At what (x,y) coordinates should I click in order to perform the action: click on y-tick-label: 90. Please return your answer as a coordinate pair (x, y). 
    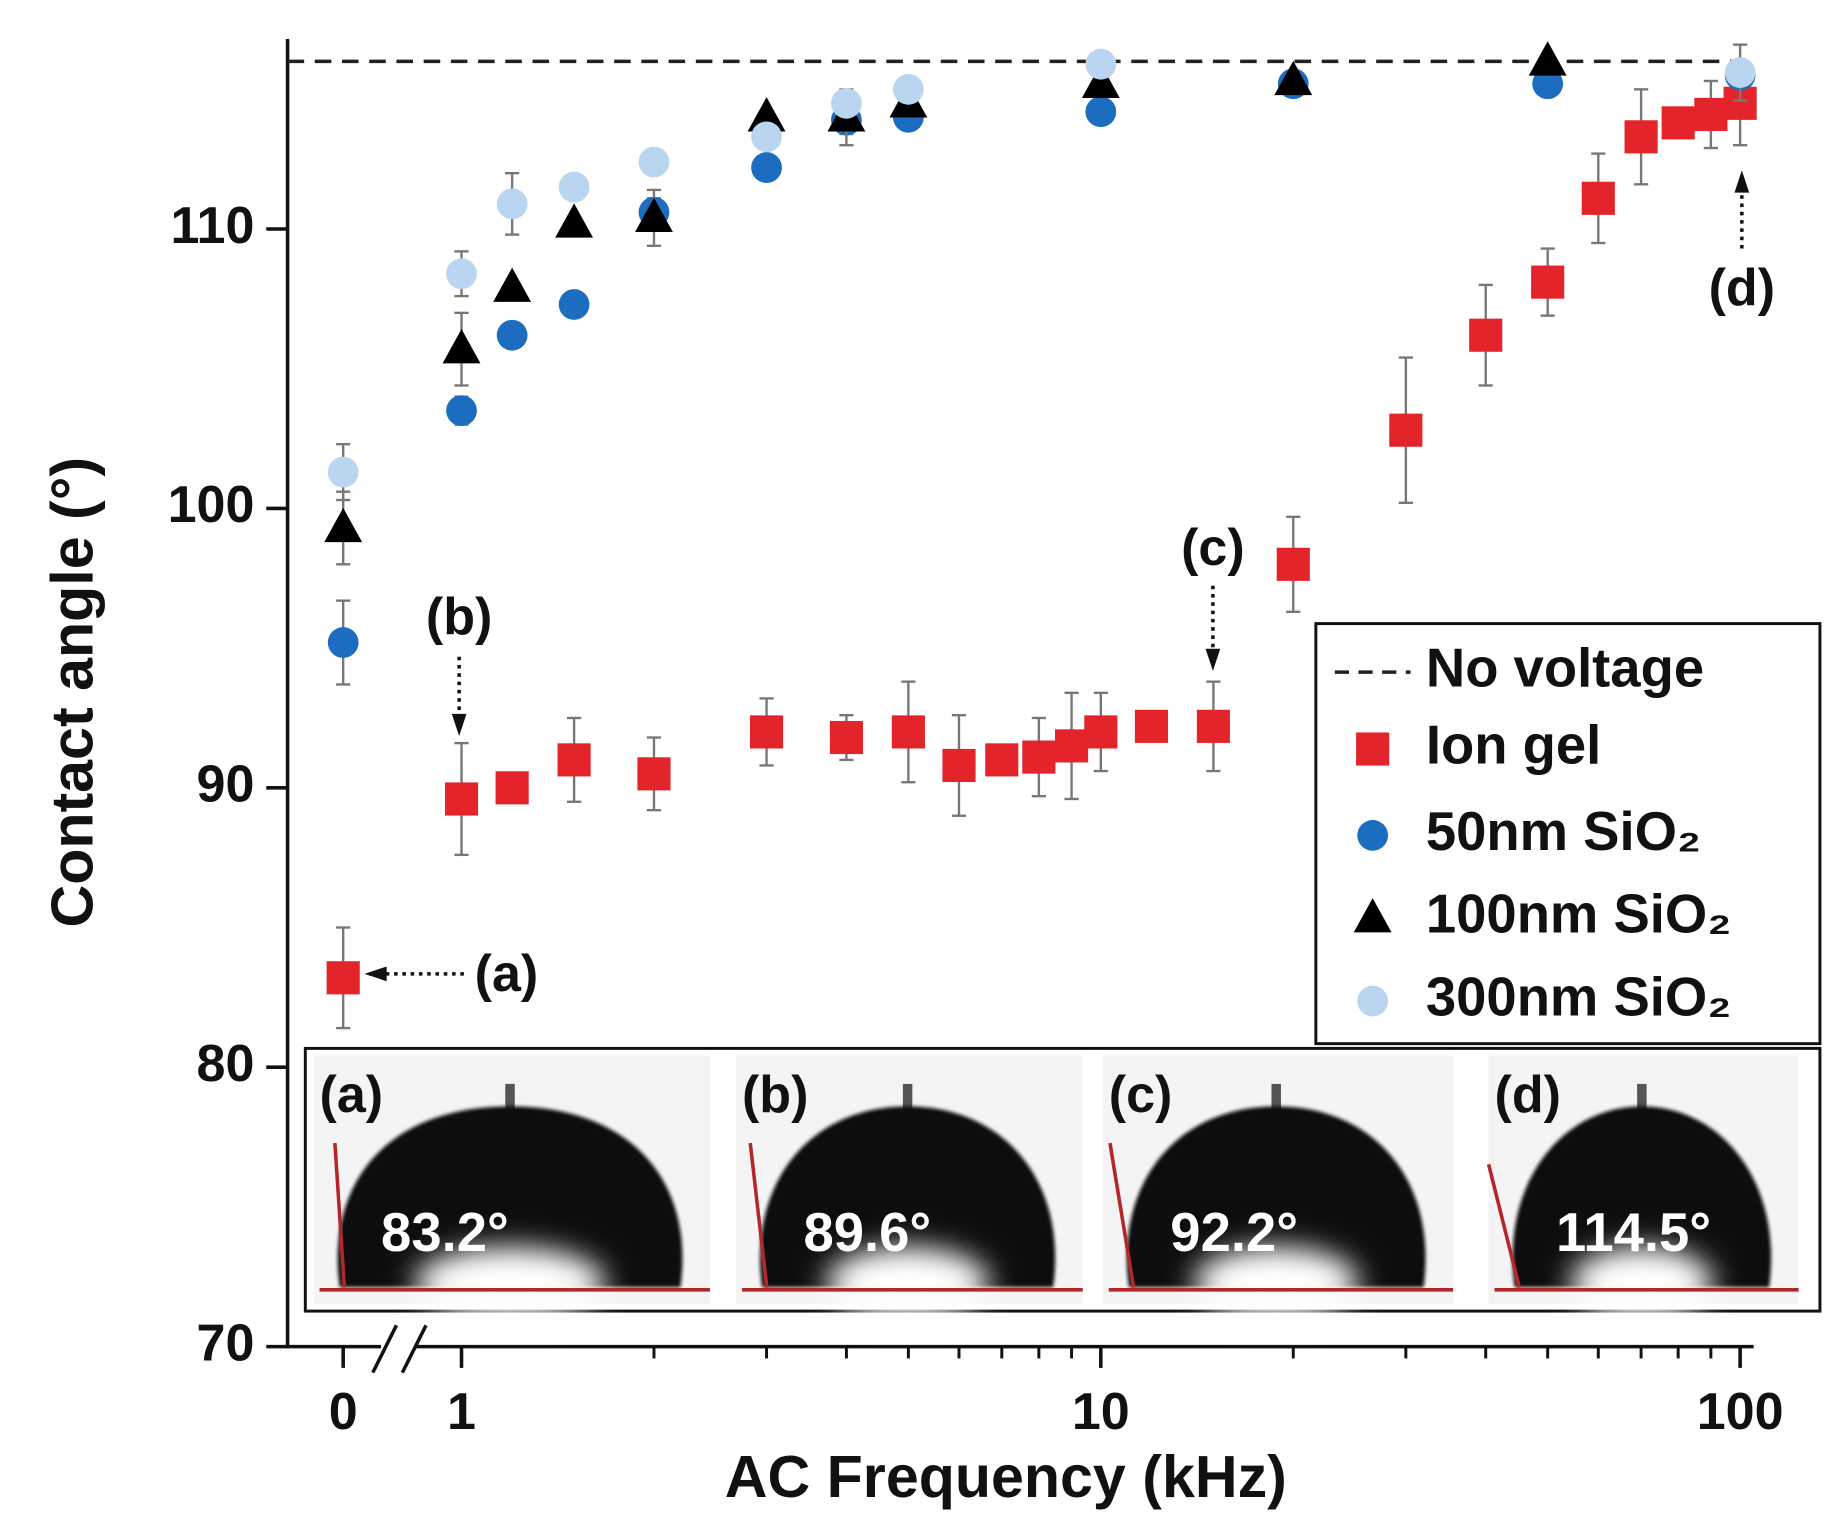
    Looking at the image, I should click on (226, 785).